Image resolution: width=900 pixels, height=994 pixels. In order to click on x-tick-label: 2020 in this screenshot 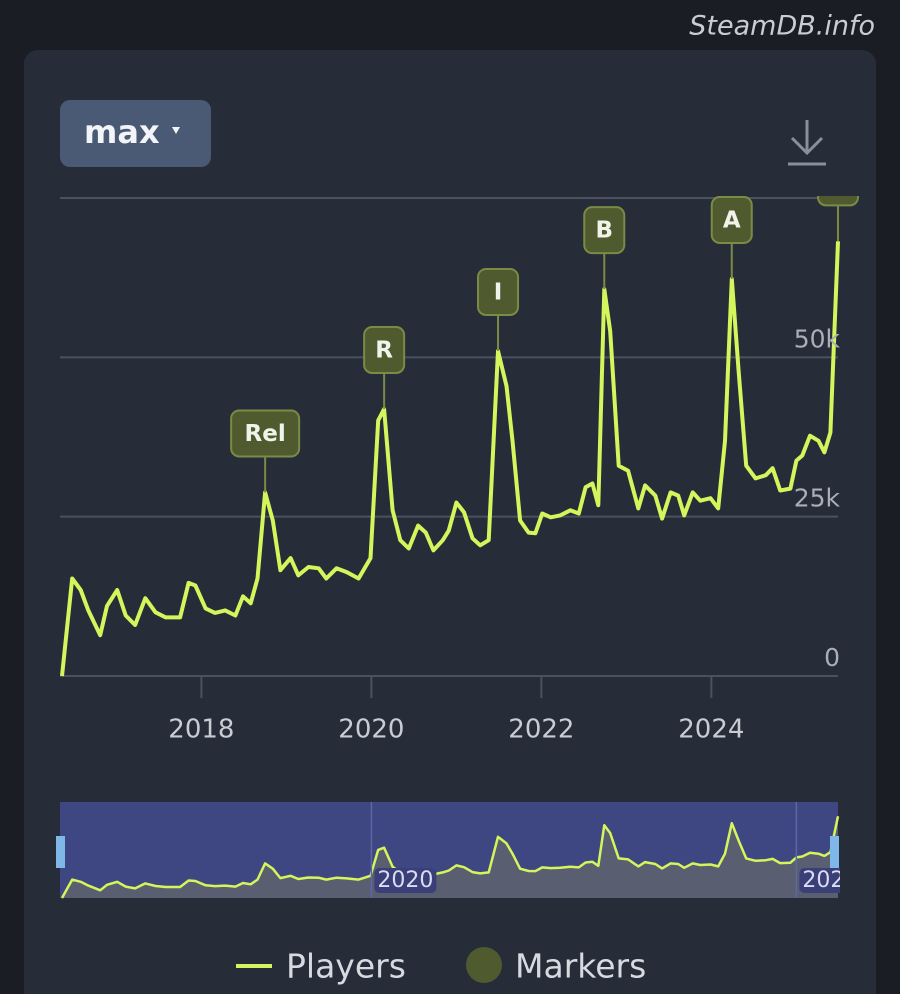, I will do `click(371, 730)`.